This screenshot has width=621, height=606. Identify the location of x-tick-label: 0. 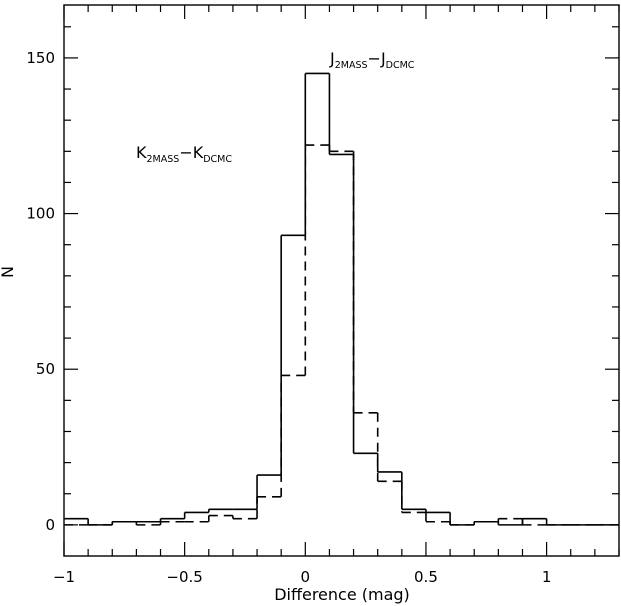
(306, 577).